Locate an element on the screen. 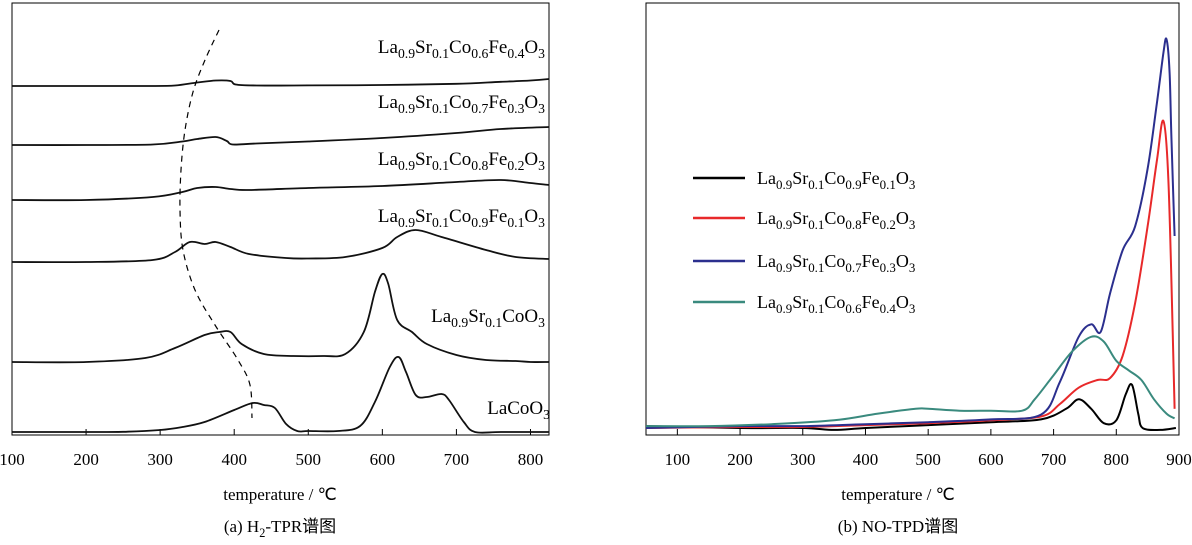 The width and height of the screenshot is (1192, 545). panel-b-x-tick-label: 400 is located at coordinates (866, 459).